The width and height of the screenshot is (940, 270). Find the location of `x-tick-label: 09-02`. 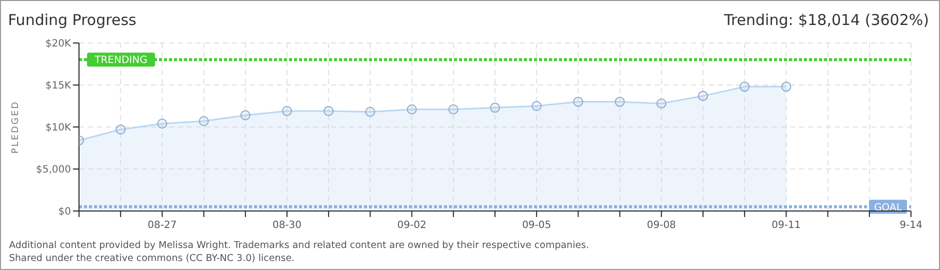

x-tick-label: 09-02 is located at coordinates (411, 226).